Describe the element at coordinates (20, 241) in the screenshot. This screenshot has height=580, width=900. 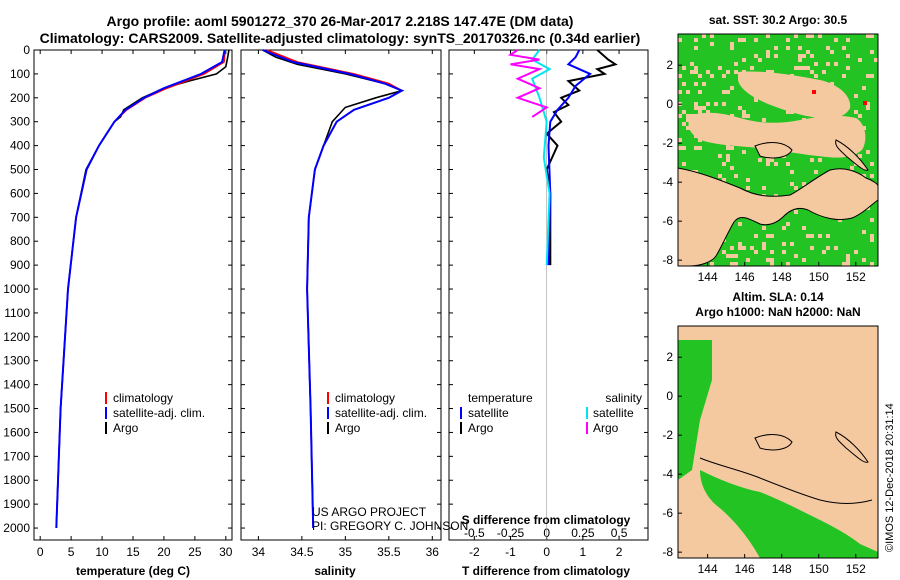
I see `depth-tick-label: 800` at that location.